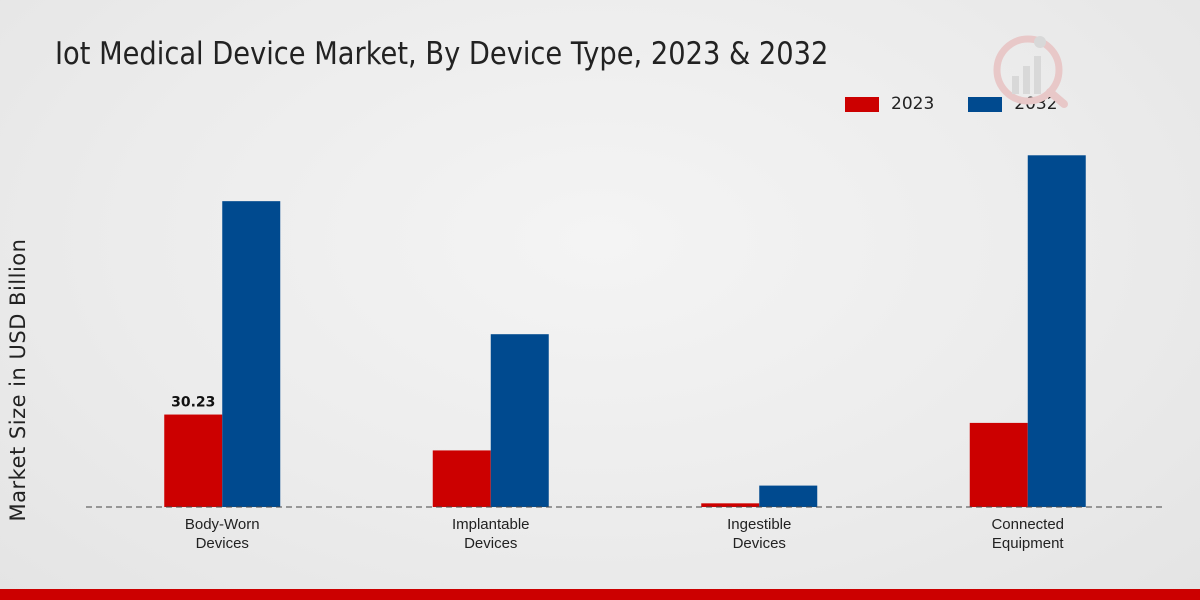  What do you see at coordinates (222, 524) in the screenshot?
I see `x-tick-label-0-0: Body-Worn` at bounding box center [222, 524].